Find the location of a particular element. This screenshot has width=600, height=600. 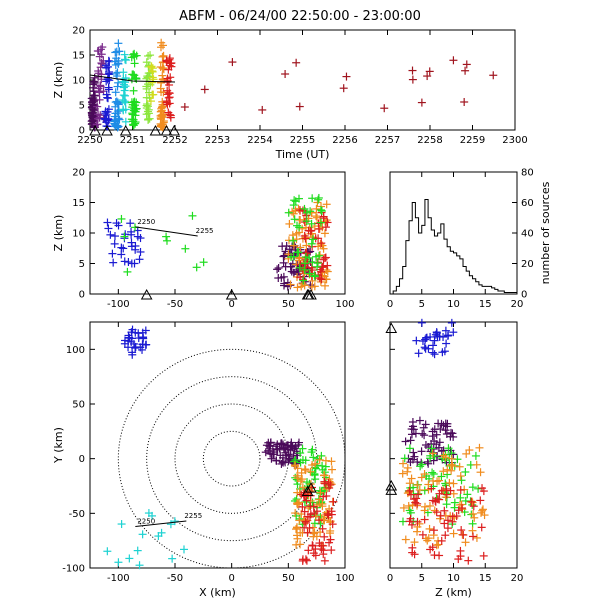

y-axis-label: Z (km) is located at coordinates (58, 233).